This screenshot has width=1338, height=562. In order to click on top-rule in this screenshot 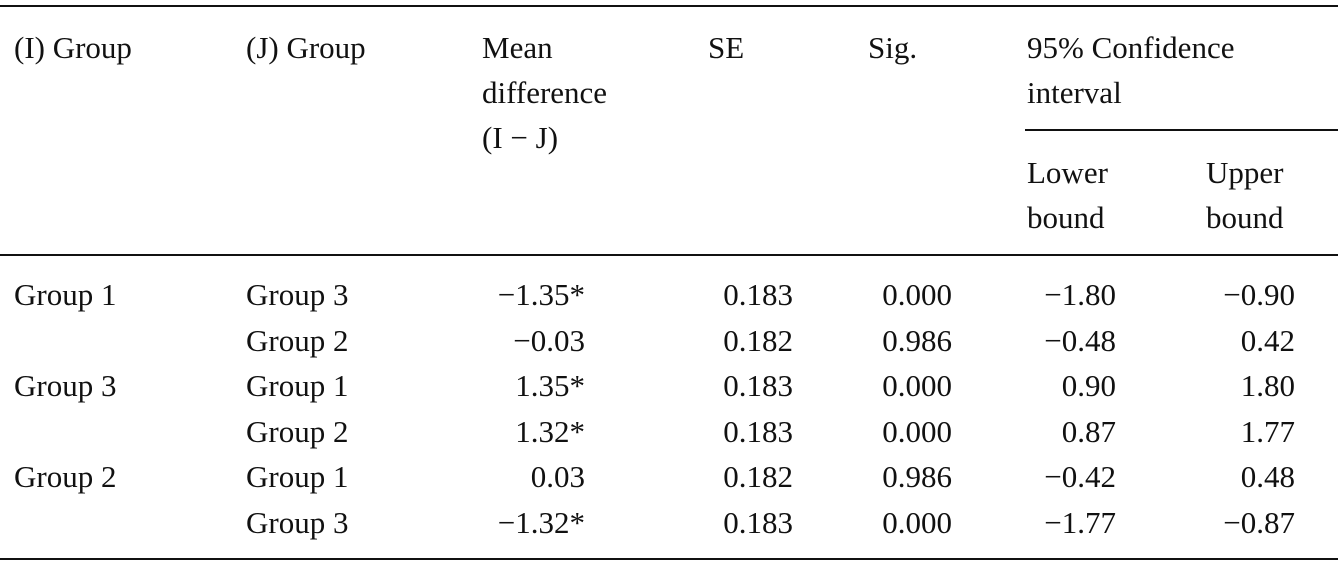, I will do `click(669, 6)`.